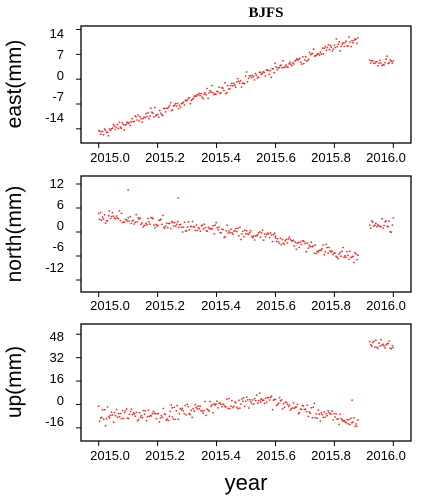 This screenshot has height=499, width=426. I want to click on y-tick-label: 48, so click(57, 336).